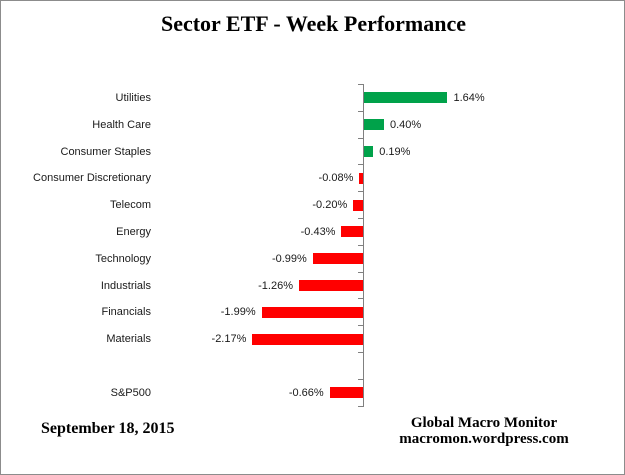  What do you see at coordinates (108, 428) in the screenshot?
I see `date-label: September 18, 2015` at bounding box center [108, 428].